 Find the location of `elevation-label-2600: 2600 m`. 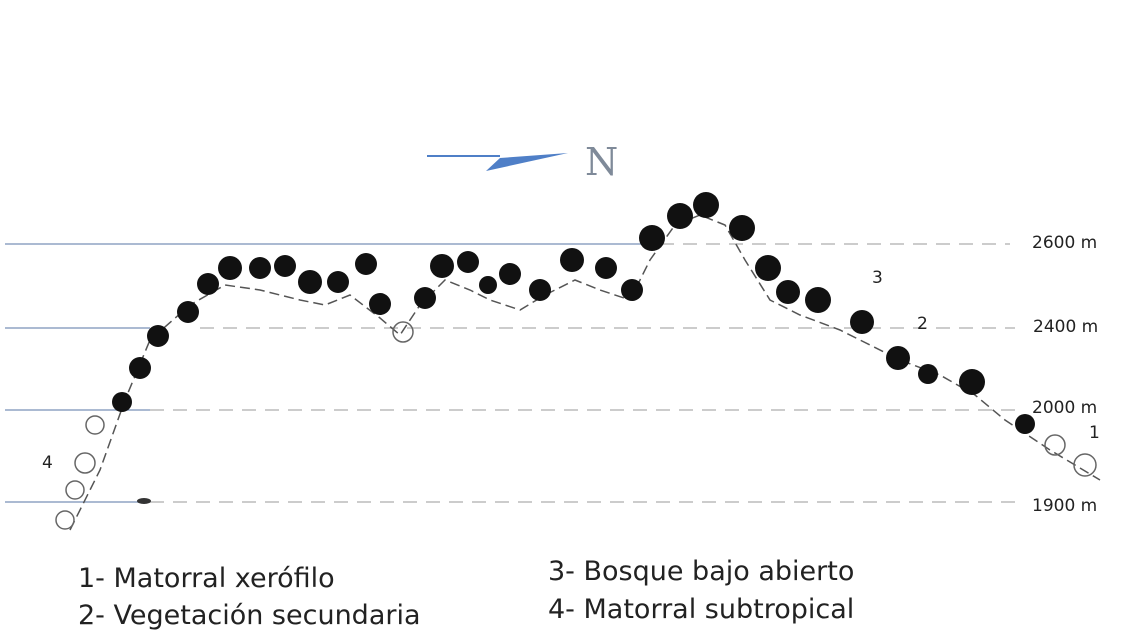

elevation-label-2600: 2600 m is located at coordinates (1065, 243).